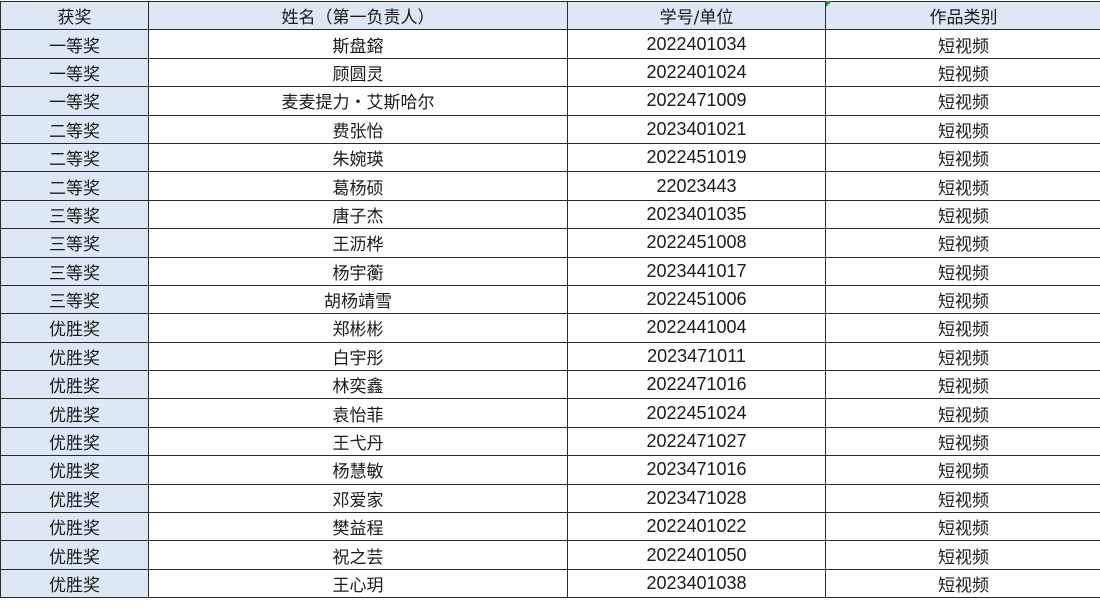  Describe the element at coordinates (697, 16) in the screenshot. I see `header-id: 学号/单位` at that location.